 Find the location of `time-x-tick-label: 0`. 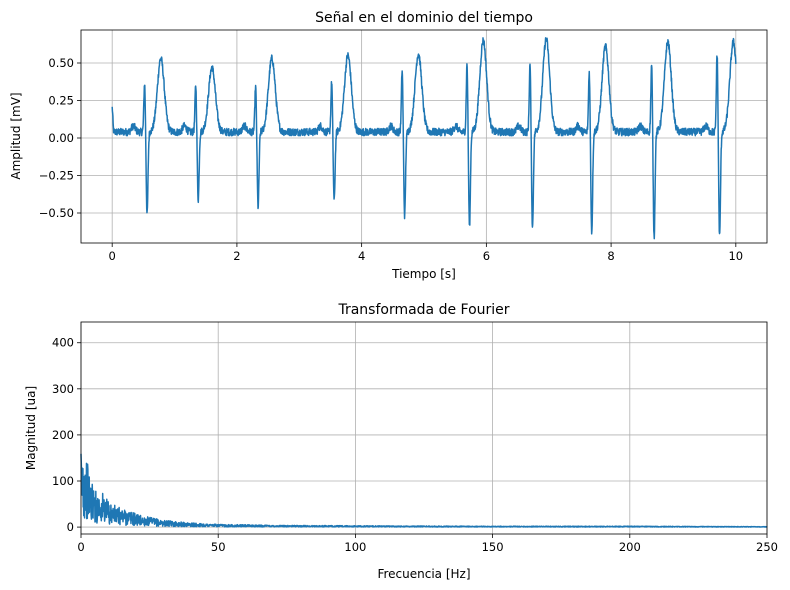

time-x-tick-label: 0 is located at coordinates (112, 256).